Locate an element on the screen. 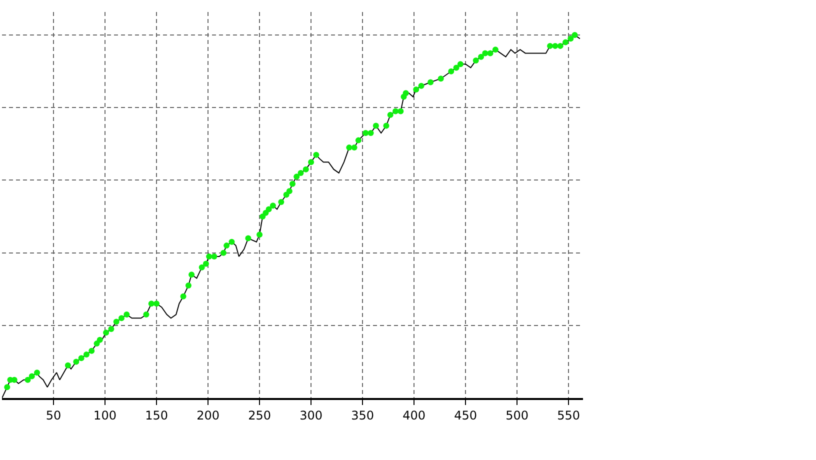 This screenshot has height=460, width=816. x-tick-label: 500 is located at coordinates (517, 415).